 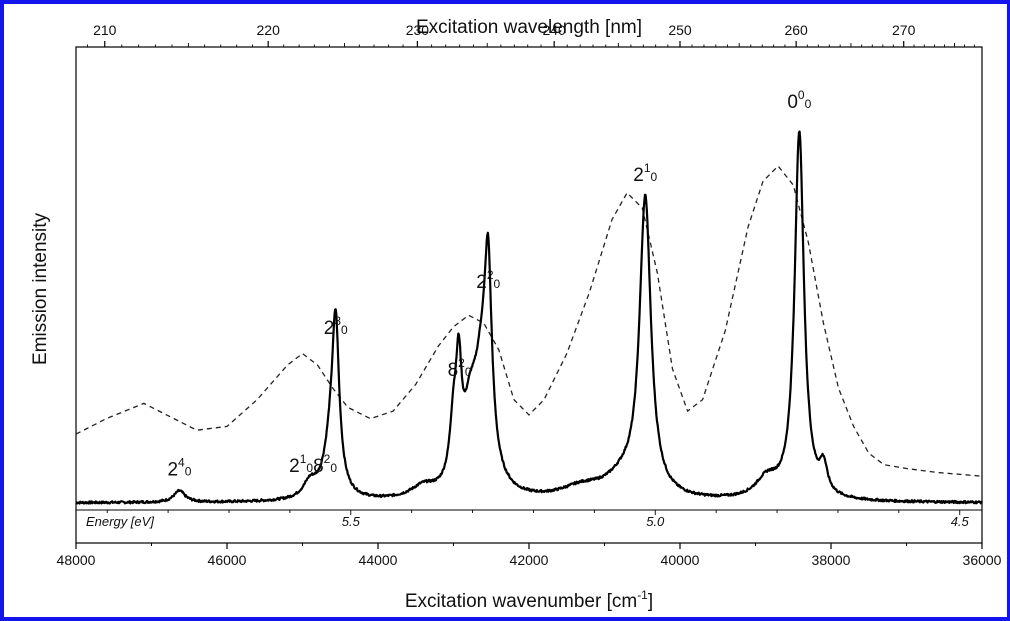 I want to click on peak-annotation: 240, so click(x=179, y=468).